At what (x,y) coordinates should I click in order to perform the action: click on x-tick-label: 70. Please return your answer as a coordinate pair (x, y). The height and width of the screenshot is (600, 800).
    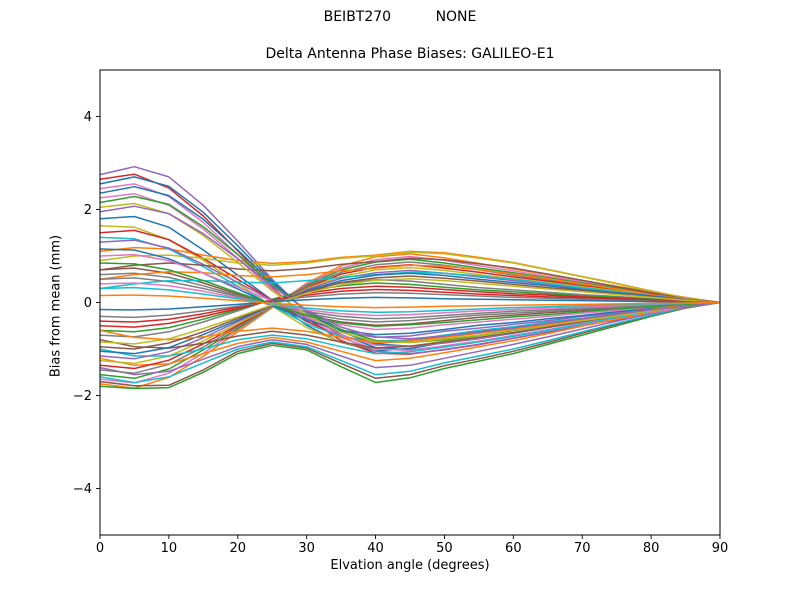
    Looking at the image, I should click on (582, 548).